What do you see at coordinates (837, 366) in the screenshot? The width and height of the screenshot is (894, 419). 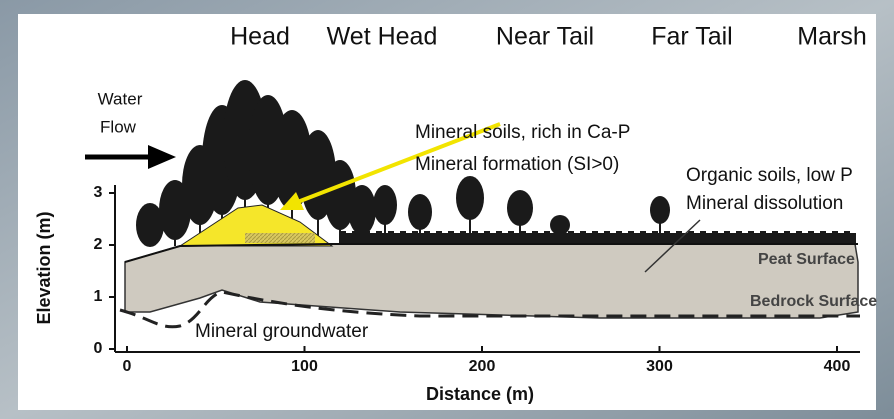 I see `x-tick-label: 400` at bounding box center [837, 366].